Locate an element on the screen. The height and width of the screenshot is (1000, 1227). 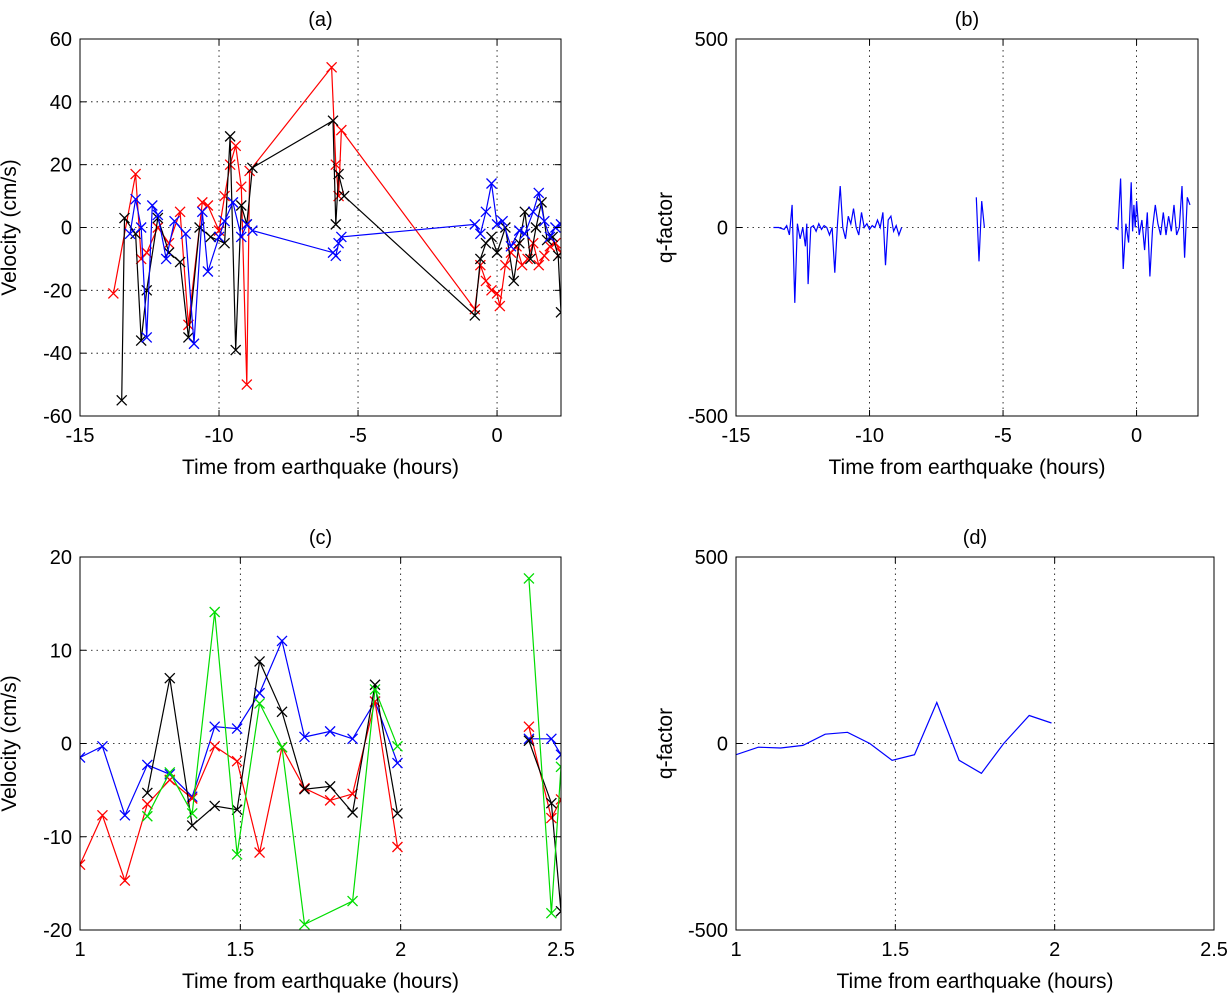
y-tick-label: -20 is located at coordinates (57, 291).